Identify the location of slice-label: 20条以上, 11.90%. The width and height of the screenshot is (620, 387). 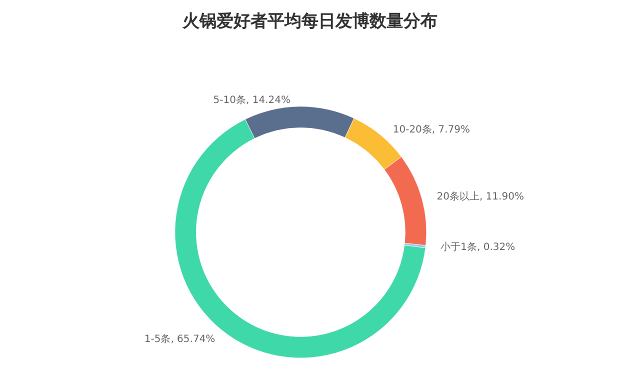
(480, 196).